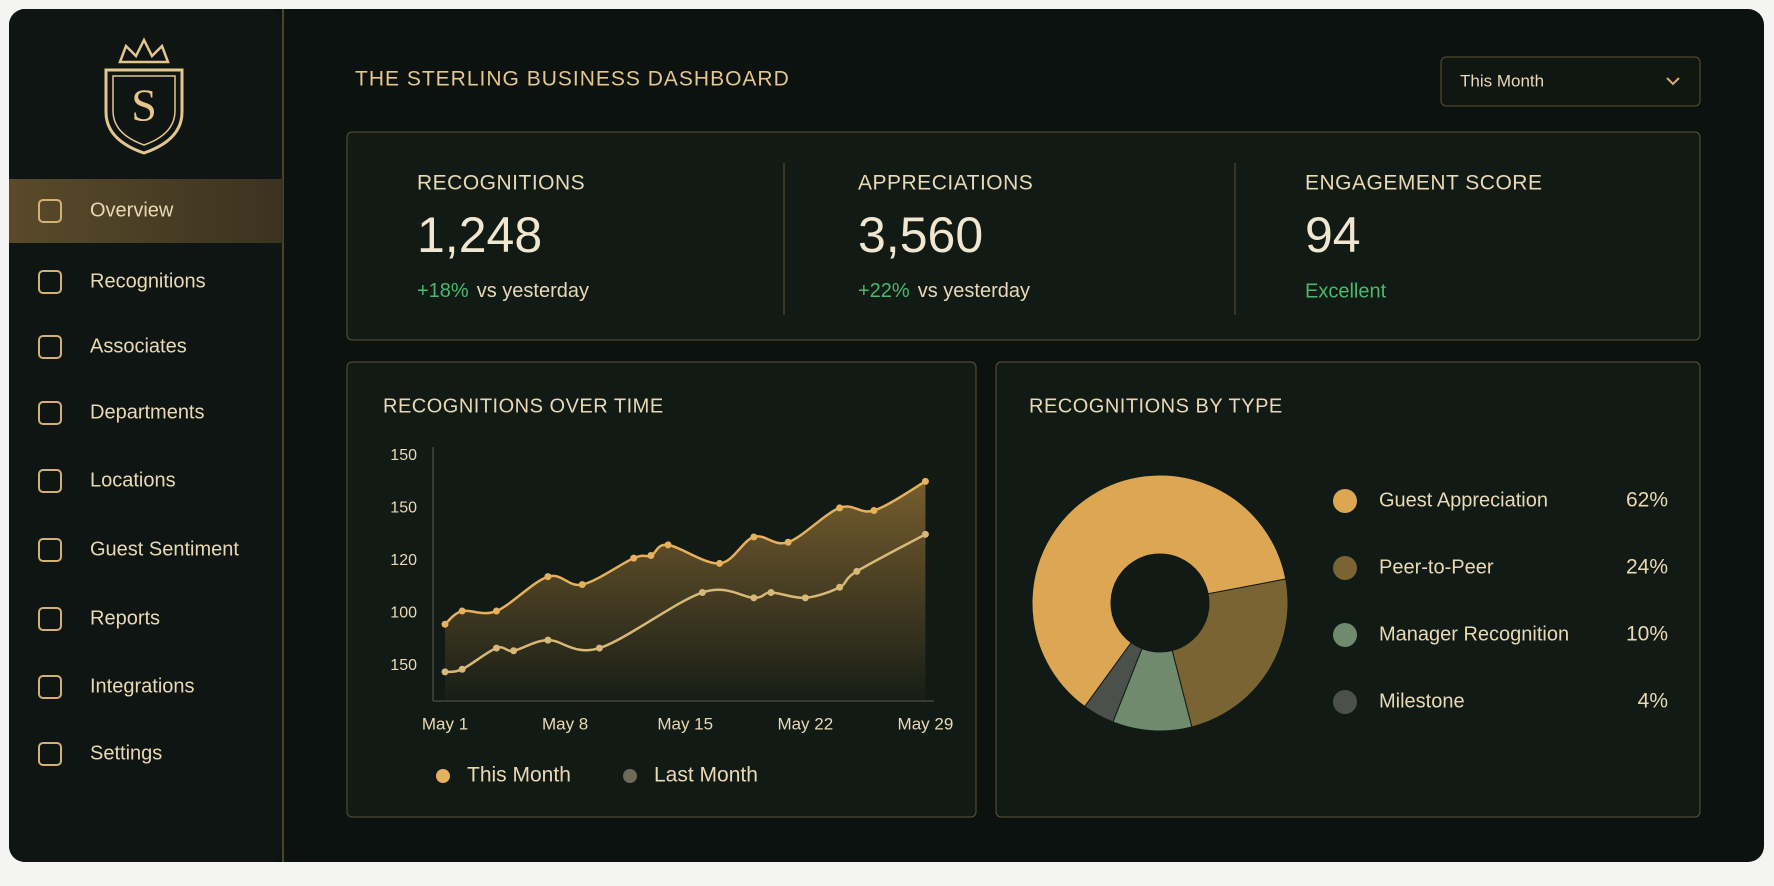 This screenshot has width=1774, height=886. What do you see at coordinates (148, 281) in the screenshot?
I see `nav-label: Recognitions` at bounding box center [148, 281].